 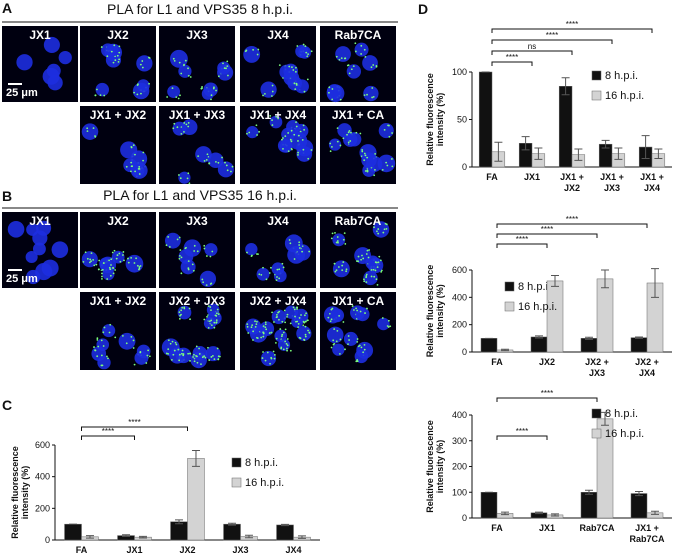 What do you see at coordinates (459, 270) in the screenshot?
I see `y-tick-label: 600` at bounding box center [459, 270].